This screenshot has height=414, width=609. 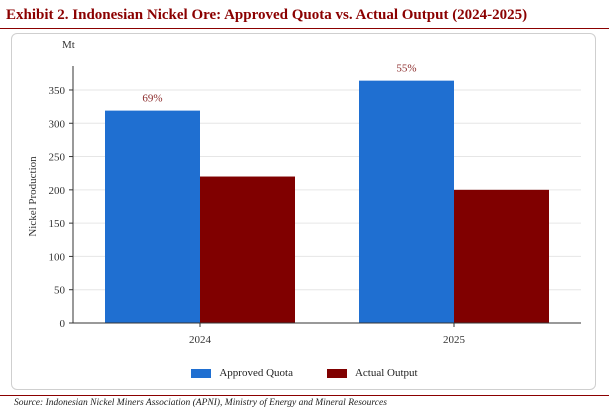 I want to click on y-tick-label: 250, so click(x=57, y=158).